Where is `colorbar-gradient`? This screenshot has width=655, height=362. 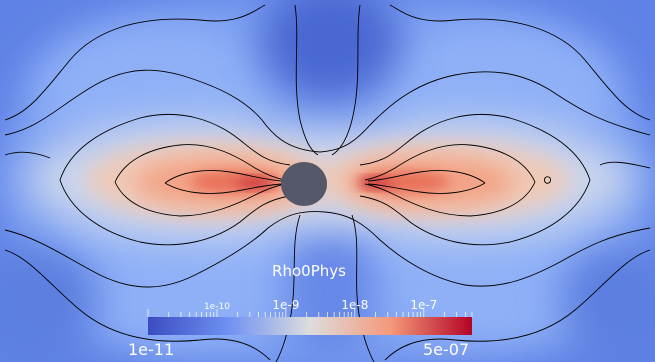
colorbar-gradient is located at coordinates (310, 326).